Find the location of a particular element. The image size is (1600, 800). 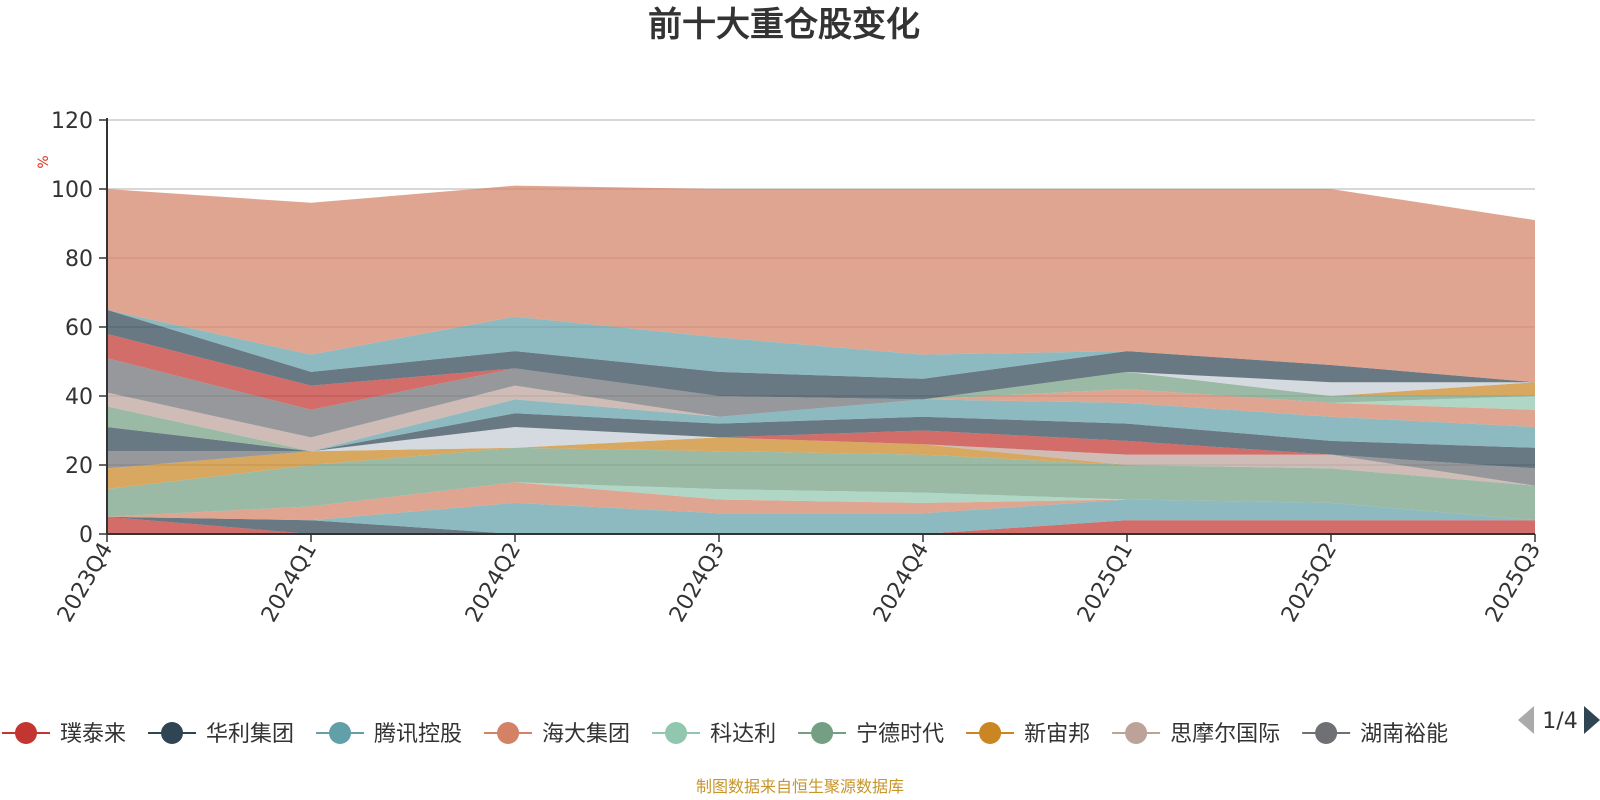

area-璞泰来B is located at coordinates (821, 448).